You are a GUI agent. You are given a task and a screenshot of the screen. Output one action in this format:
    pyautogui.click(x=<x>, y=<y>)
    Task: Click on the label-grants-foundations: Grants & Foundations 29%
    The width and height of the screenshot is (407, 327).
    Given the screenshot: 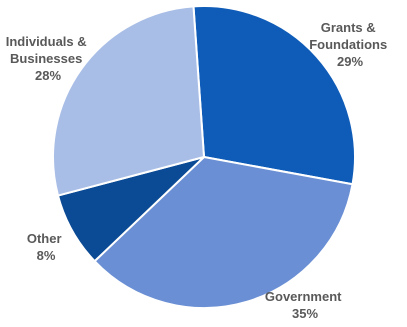 What is the action you would take?
    pyautogui.click(x=350, y=44)
    